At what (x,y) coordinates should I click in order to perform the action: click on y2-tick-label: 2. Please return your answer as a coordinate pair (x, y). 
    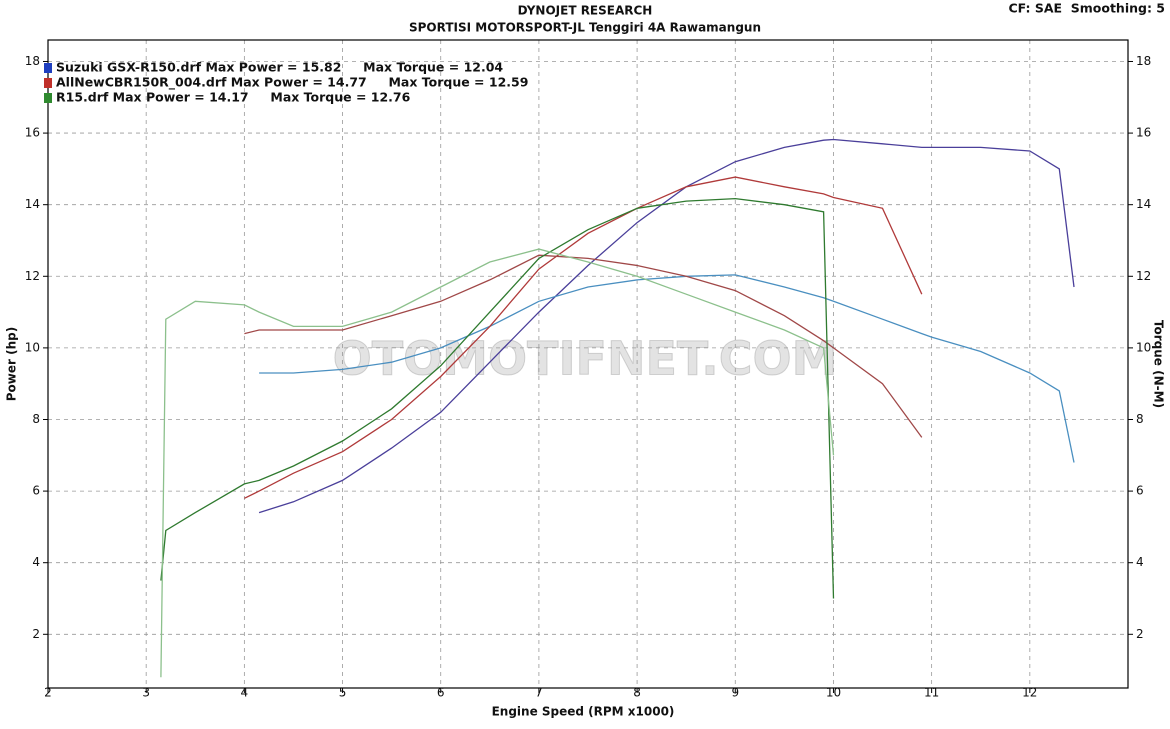
    Looking at the image, I should click on (1140, 634).